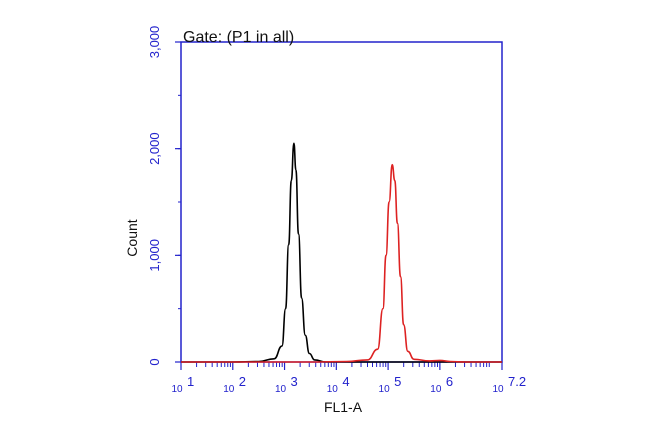  Describe the element at coordinates (190, 381) in the screenshot. I see `x-tick-exponent: 1` at that location.